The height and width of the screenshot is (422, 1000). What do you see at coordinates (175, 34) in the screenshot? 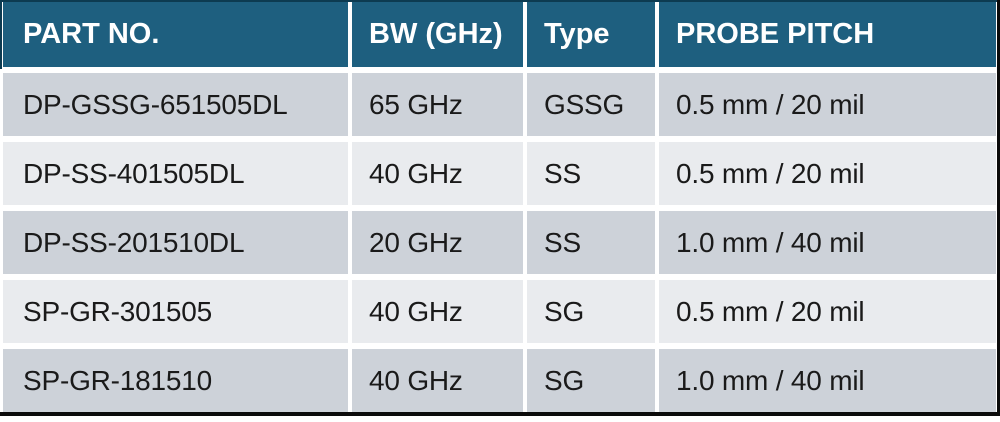
I see `col-header-part-no: PART NO.` at bounding box center [175, 34].